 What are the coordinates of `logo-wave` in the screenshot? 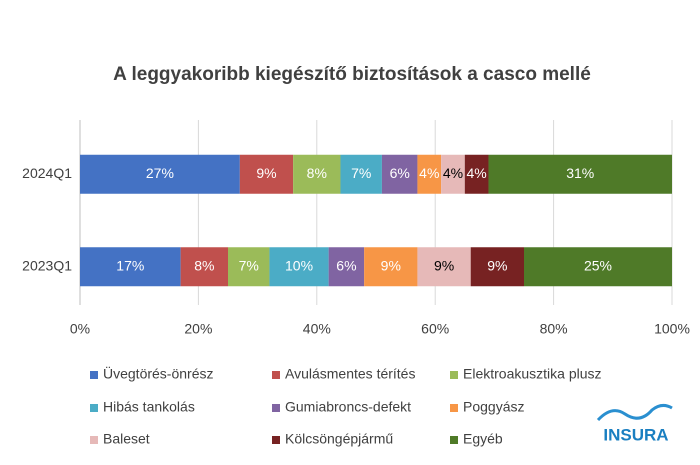 It's located at (634, 412).